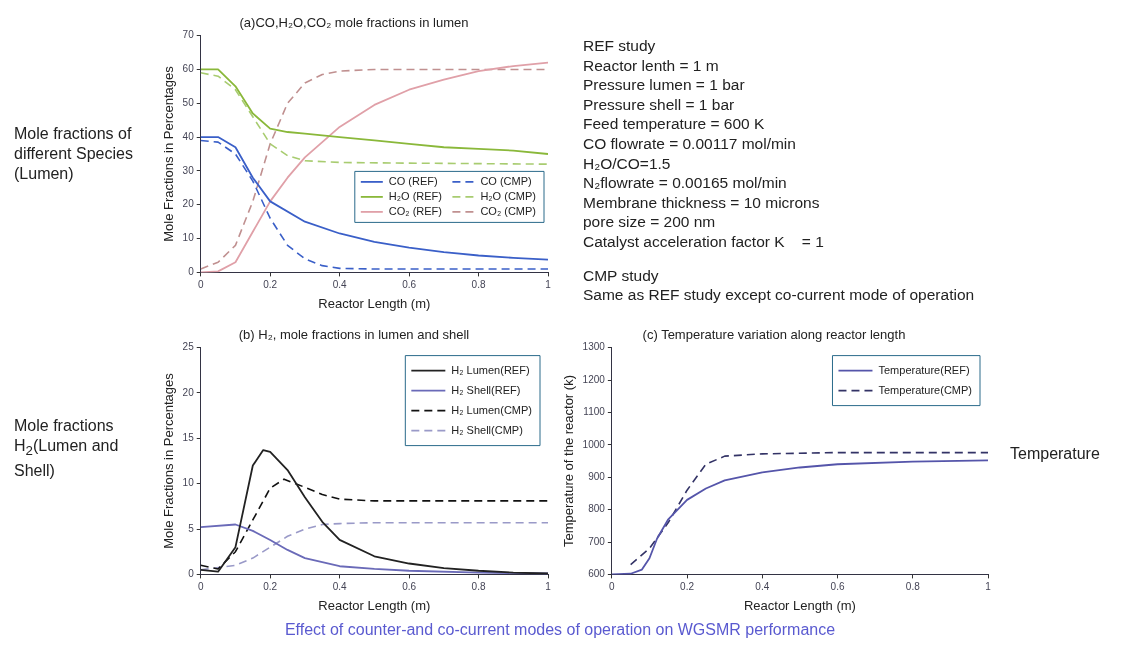 The image size is (1122, 646). What do you see at coordinates (702, 202) in the screenshot?
I see `text: Membrane thickness = 10 microns` at bounding box center [702, 202].